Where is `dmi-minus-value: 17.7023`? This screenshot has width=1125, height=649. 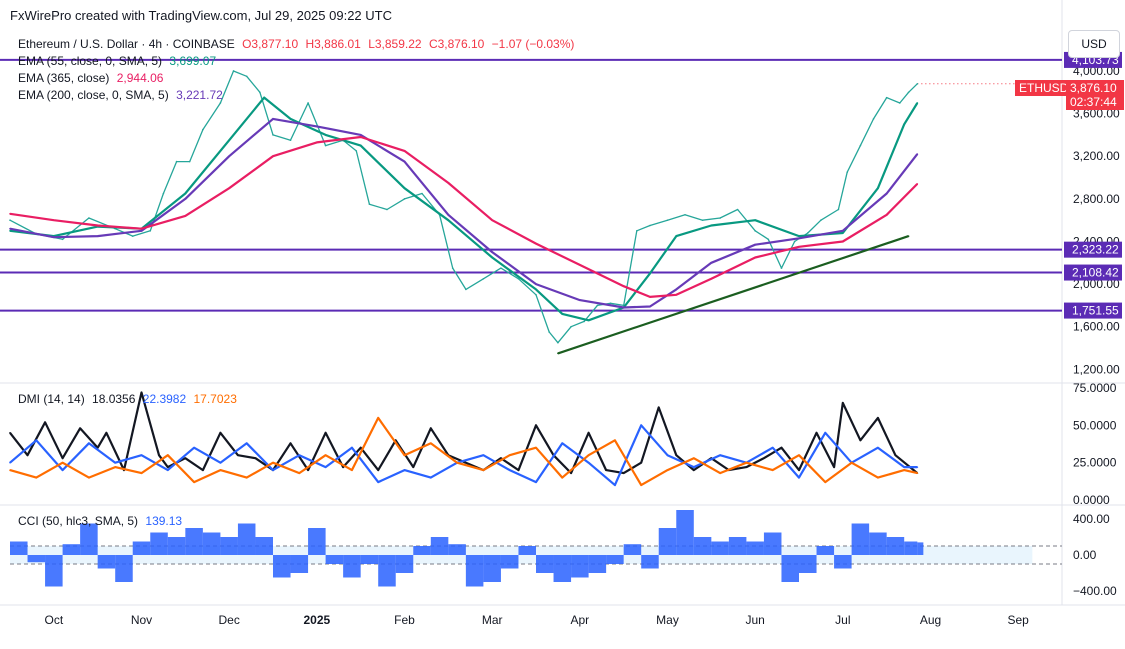
dmi-minus-value: 17.7023 is located at coordinates (215, 399).